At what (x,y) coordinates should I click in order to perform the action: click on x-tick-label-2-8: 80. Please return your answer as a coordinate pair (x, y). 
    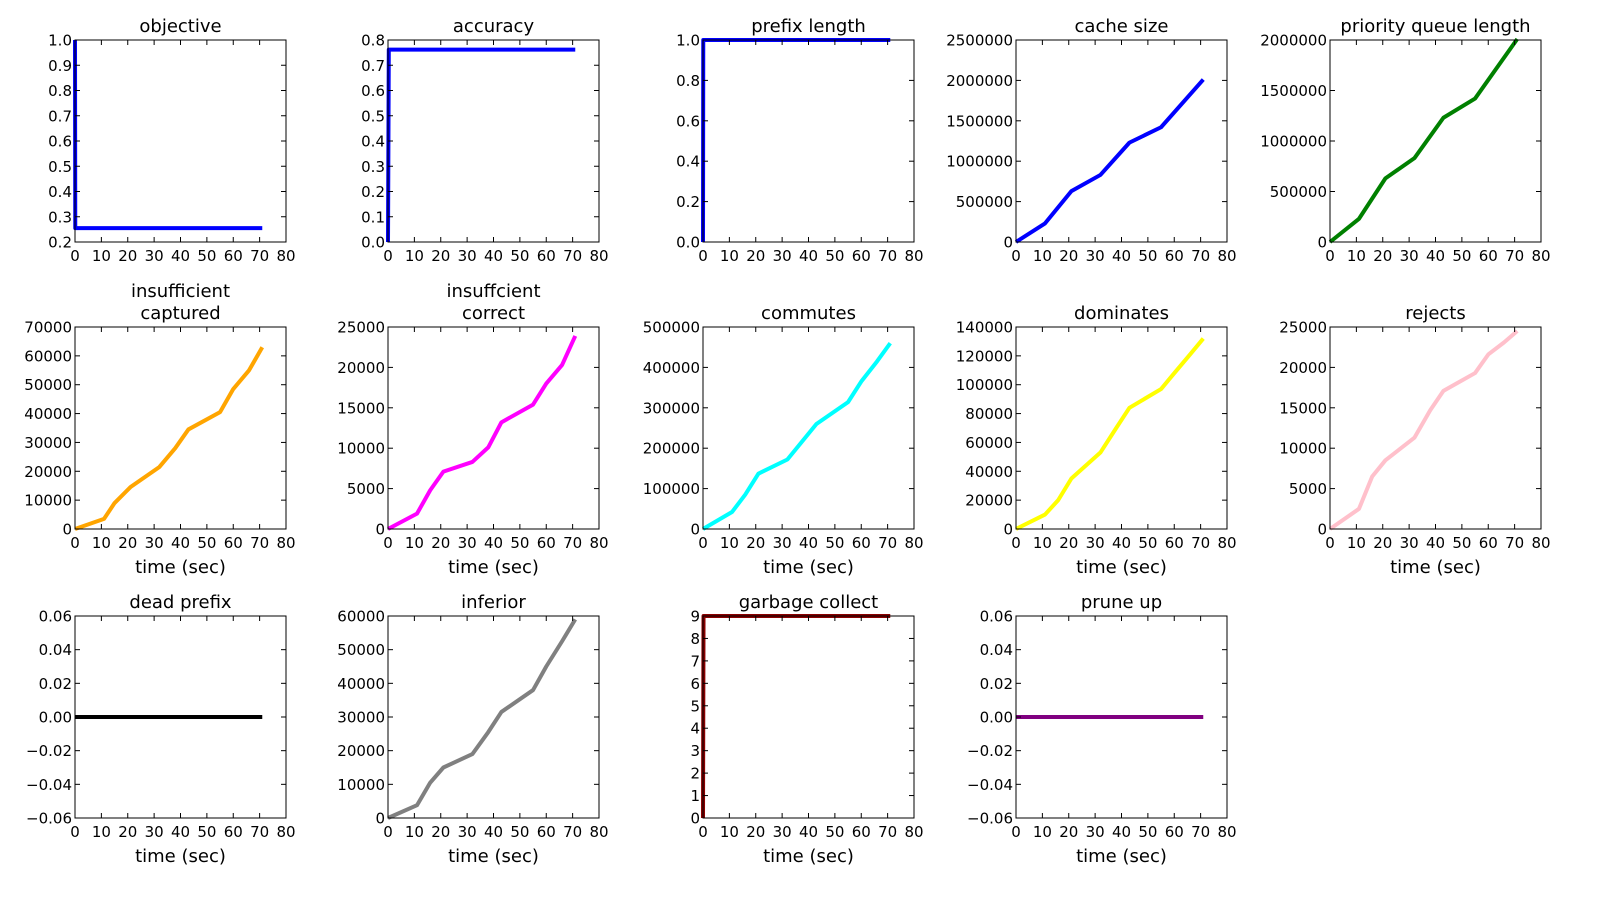
    Looking at the image, I should click on (913, 256).